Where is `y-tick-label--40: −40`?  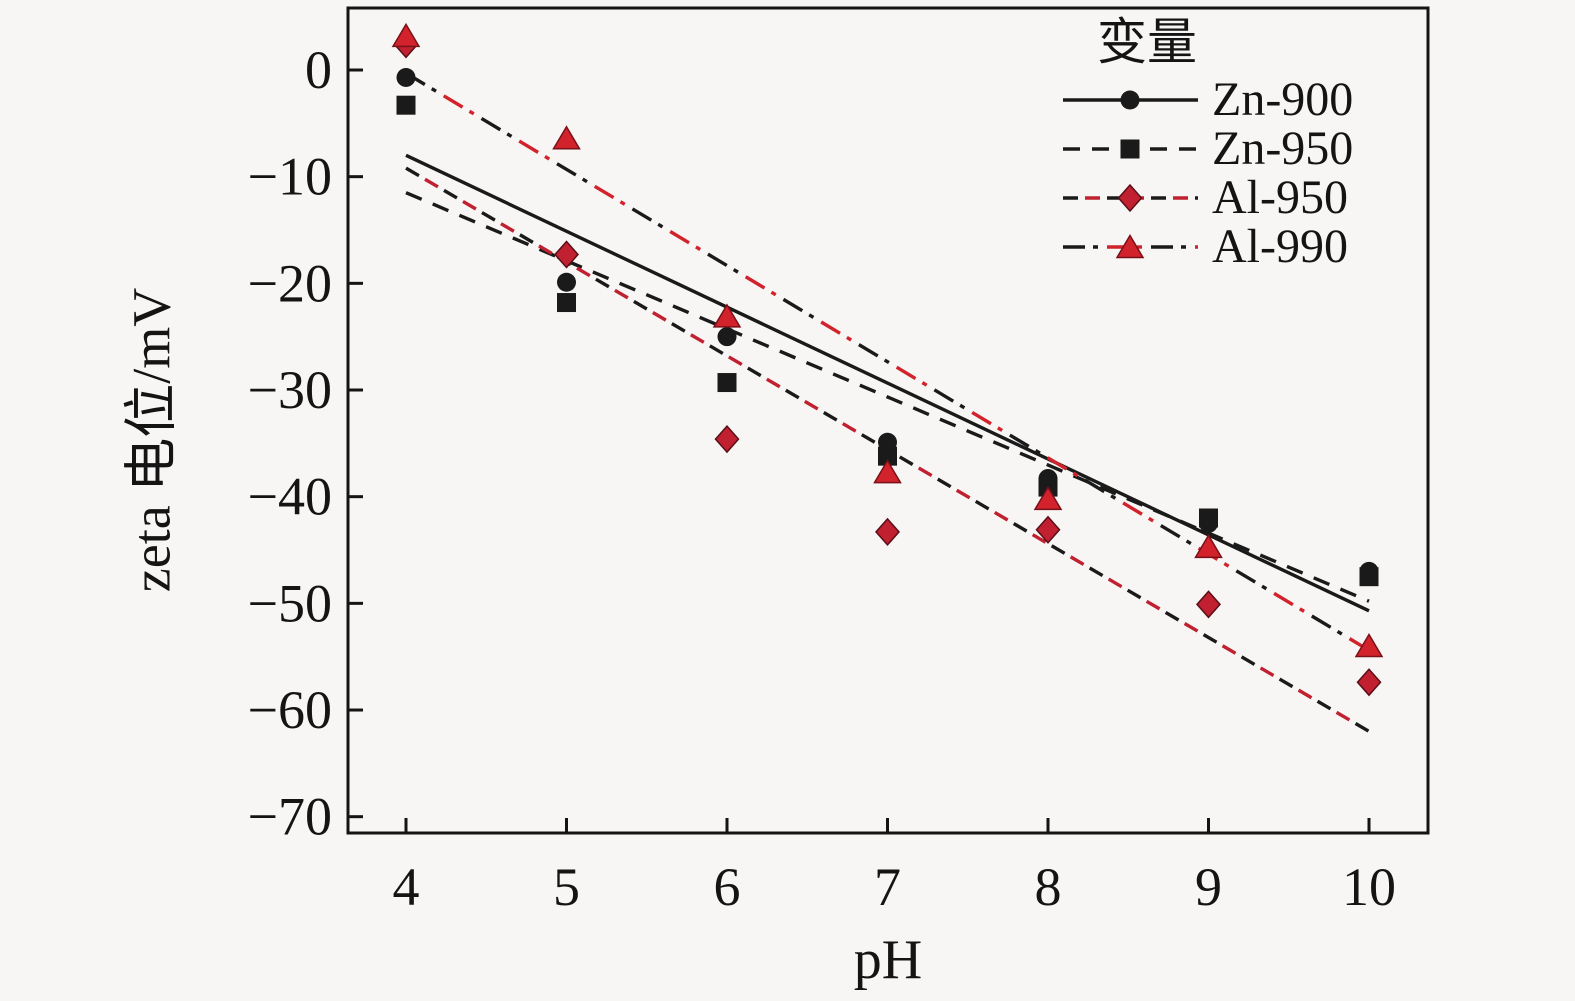
y-tick-label--40: −40 is located at coordinates (290, 497).